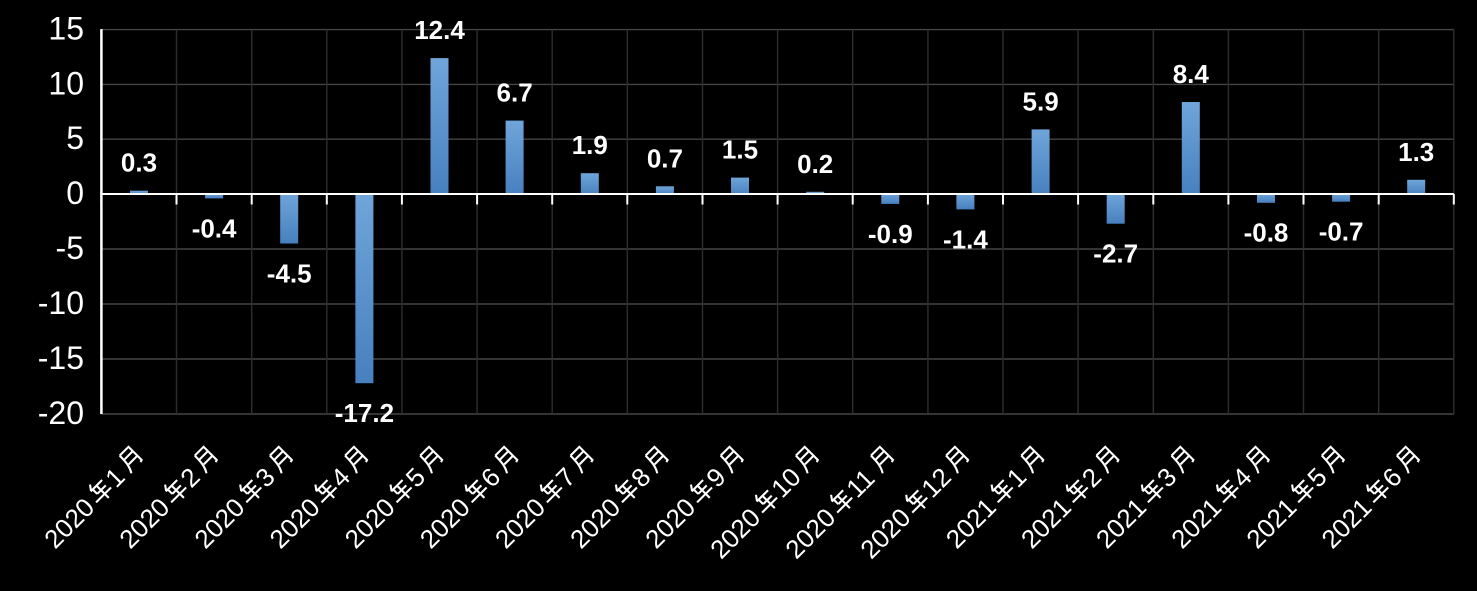  What do you see at coordinates (66, 83) in the screenshot?
I see `svg-text: 10` at bounding box center [66, 83].